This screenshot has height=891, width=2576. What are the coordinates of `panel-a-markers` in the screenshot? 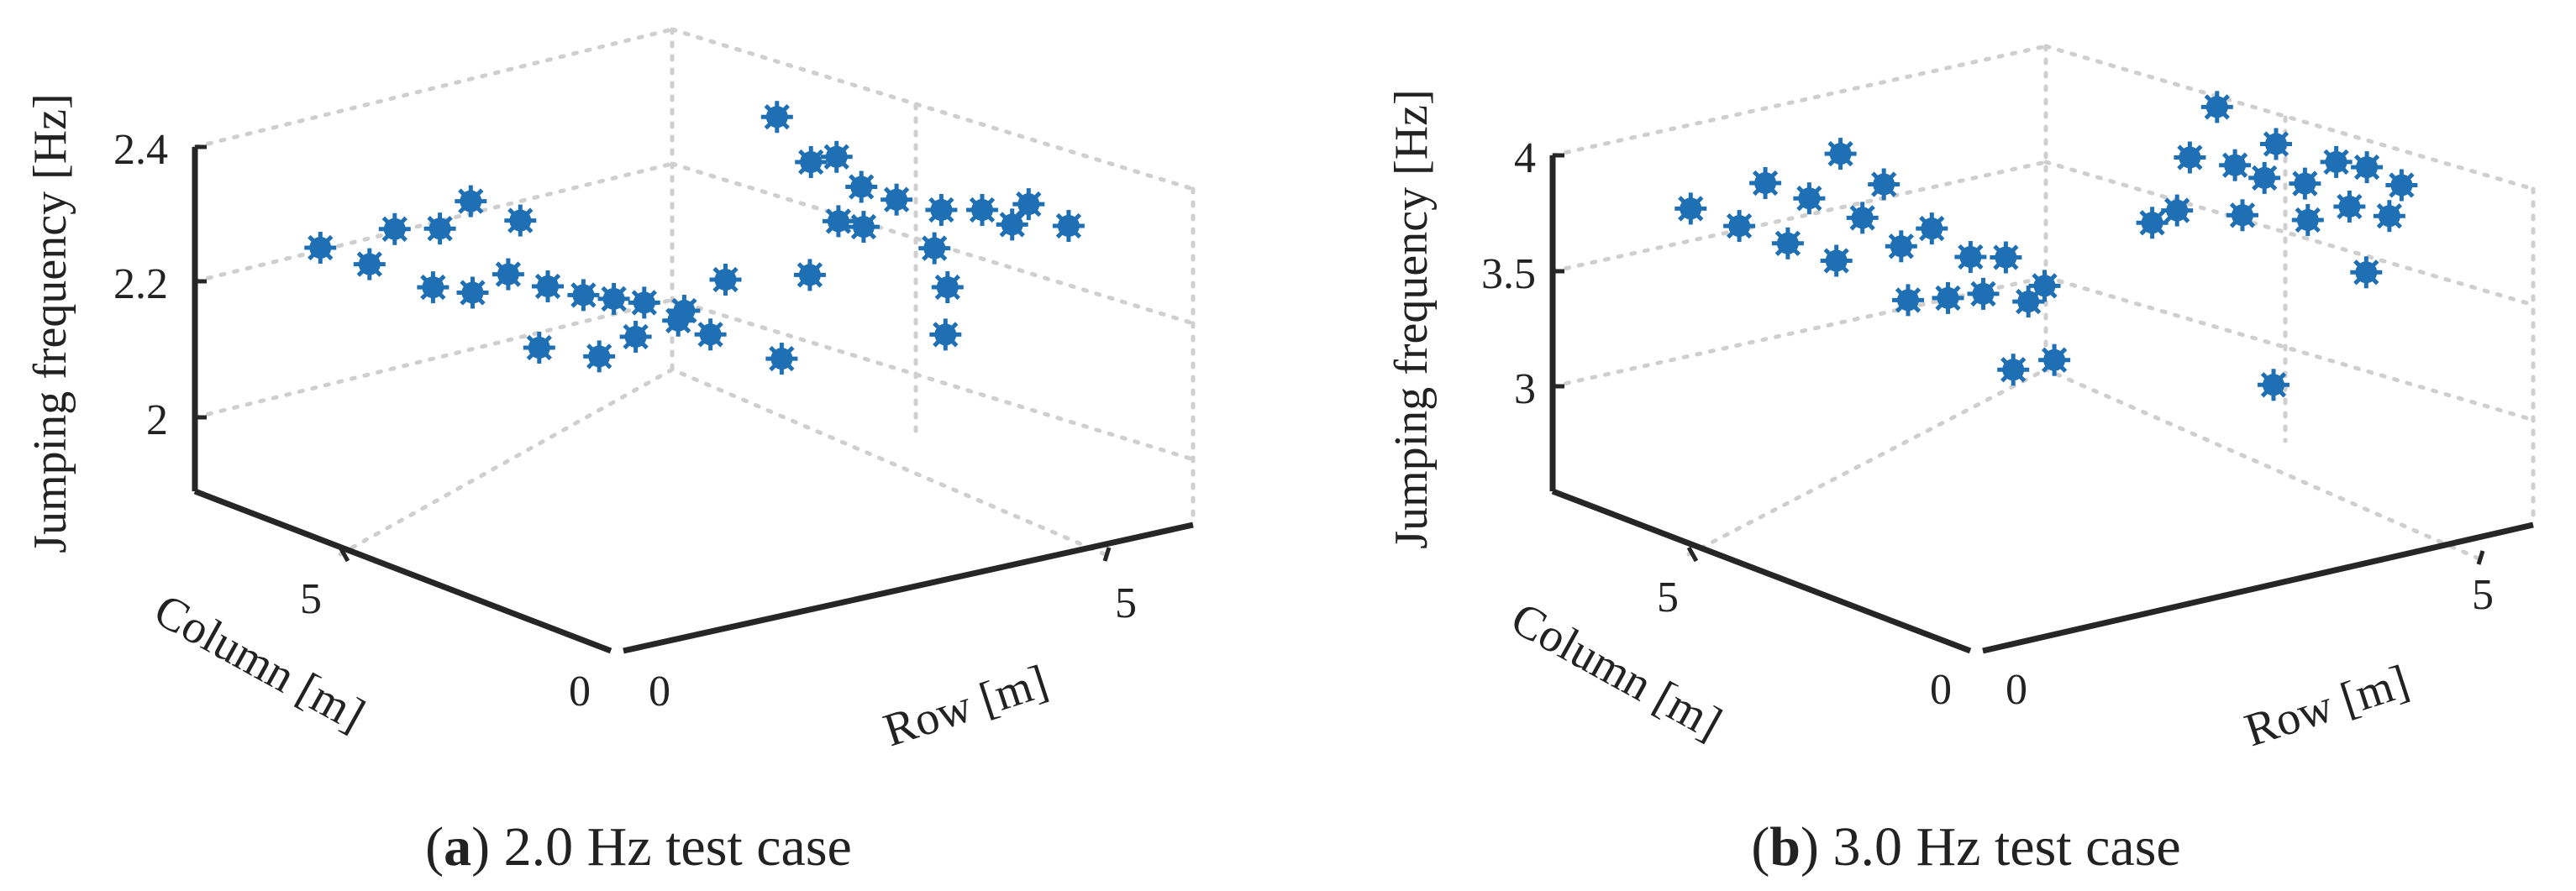 It's located at (694, 238).